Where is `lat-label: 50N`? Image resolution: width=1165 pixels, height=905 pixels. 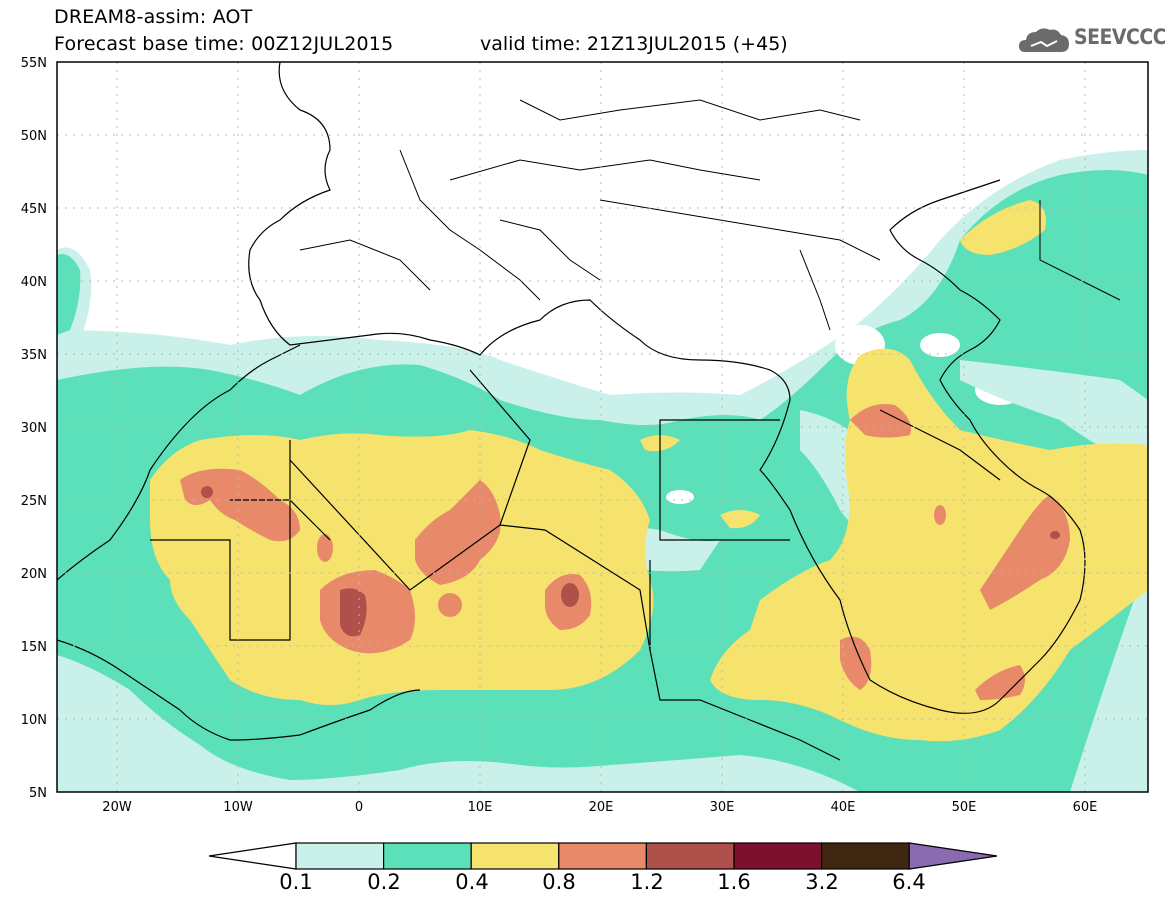 lat-label: 50N is located at coordinates (34, 136).